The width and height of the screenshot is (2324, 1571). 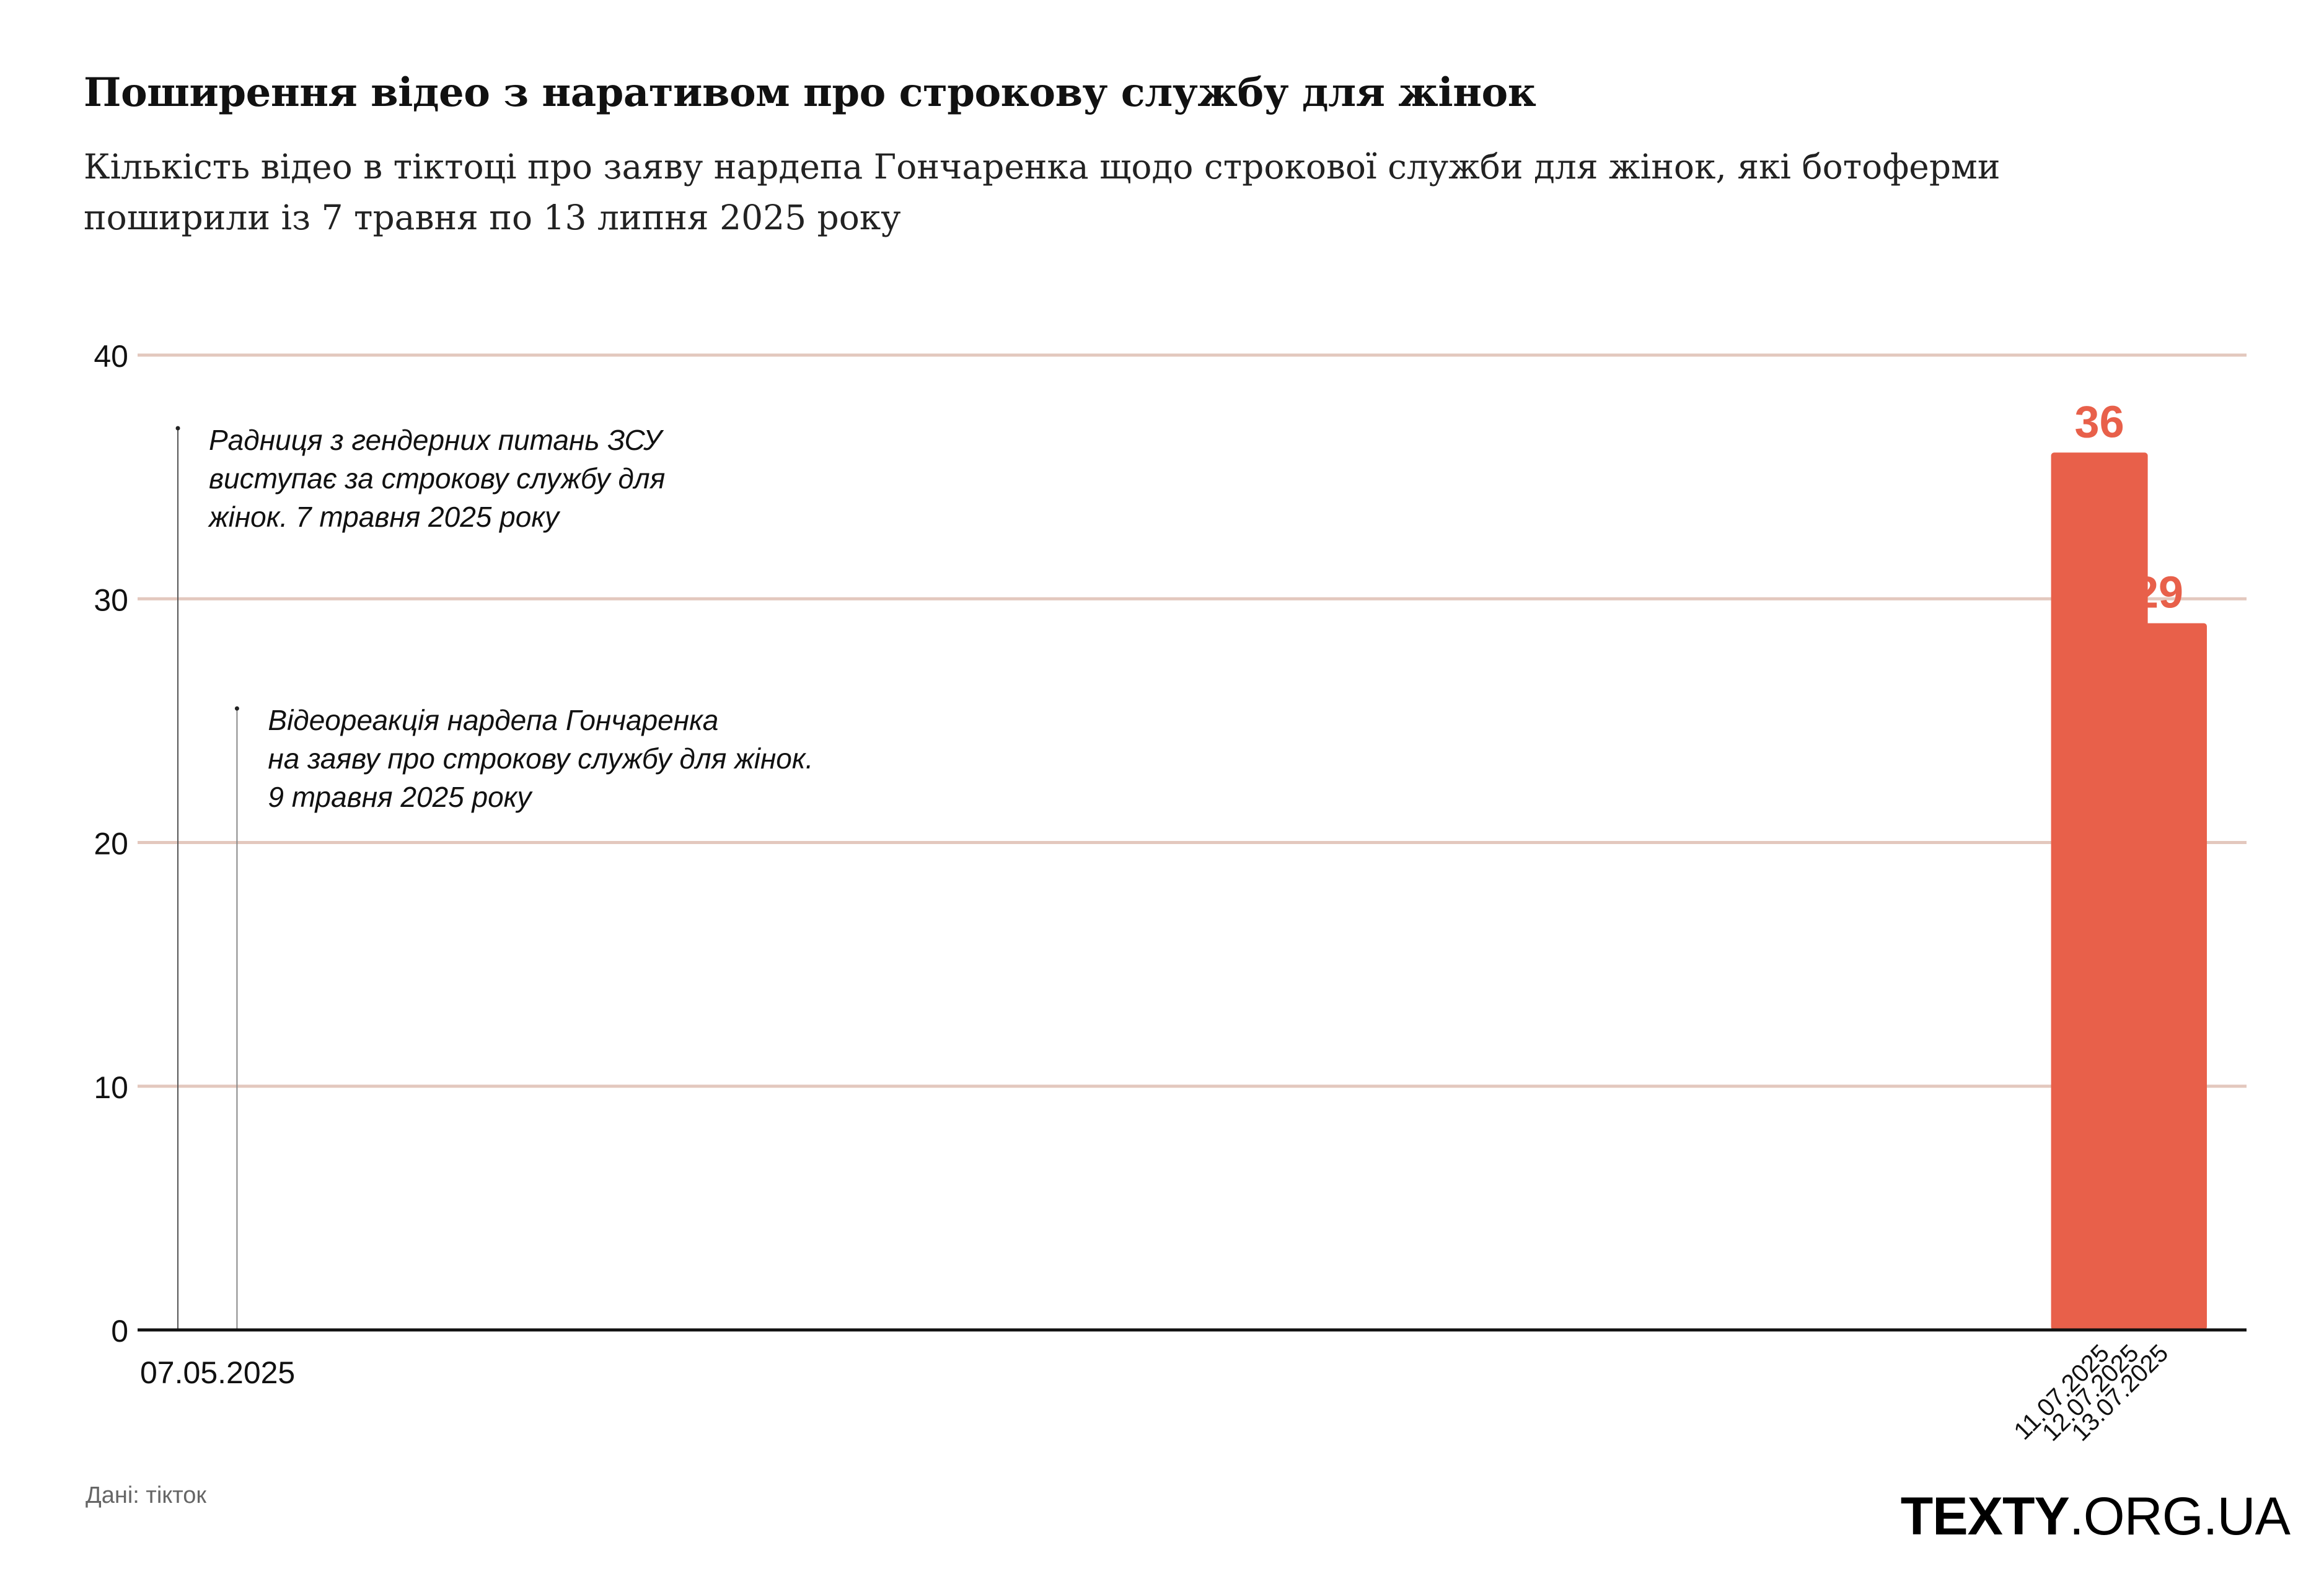 What do you see at coordinates (111, 356) in the screenshot?
I see `y-tick-label: 40` at bounding box center [111, 356].